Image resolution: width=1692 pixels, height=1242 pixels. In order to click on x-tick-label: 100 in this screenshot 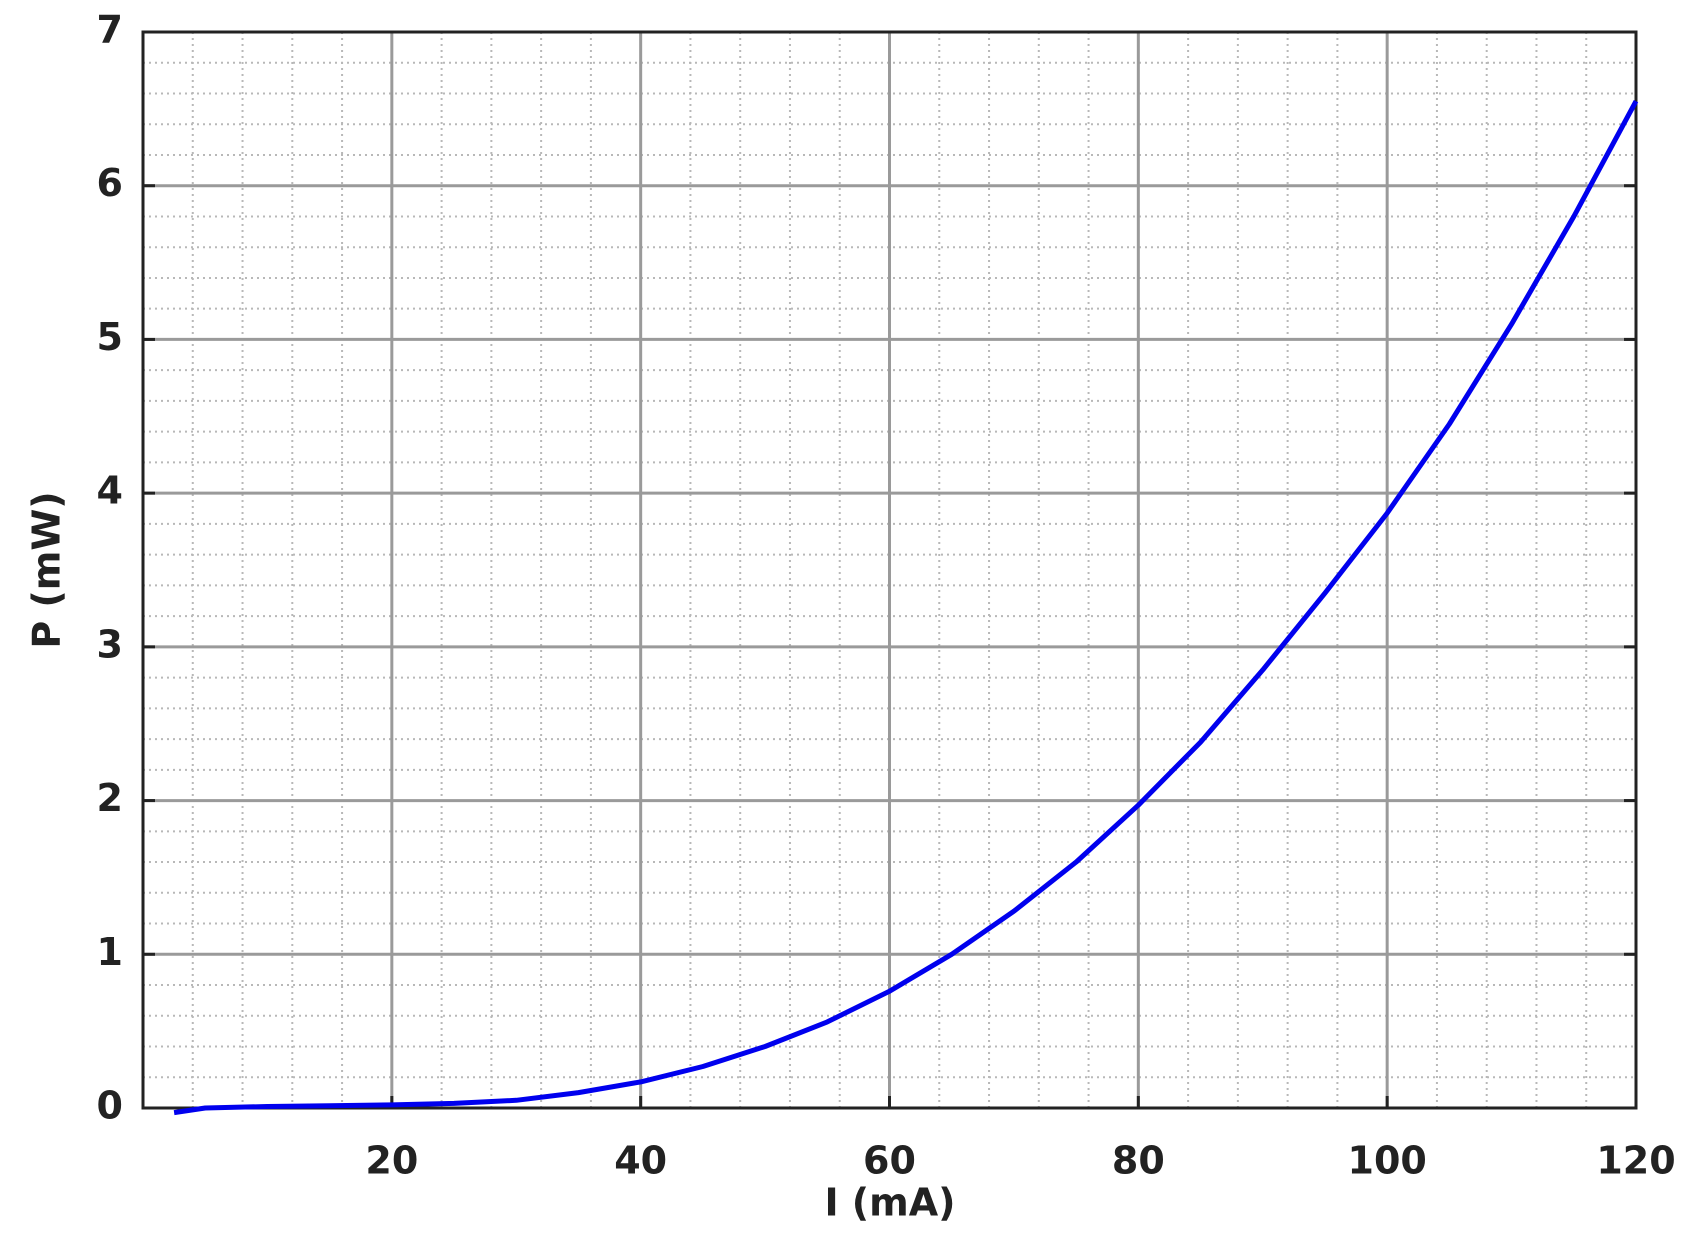, I will do `click(1387, 1161)`.